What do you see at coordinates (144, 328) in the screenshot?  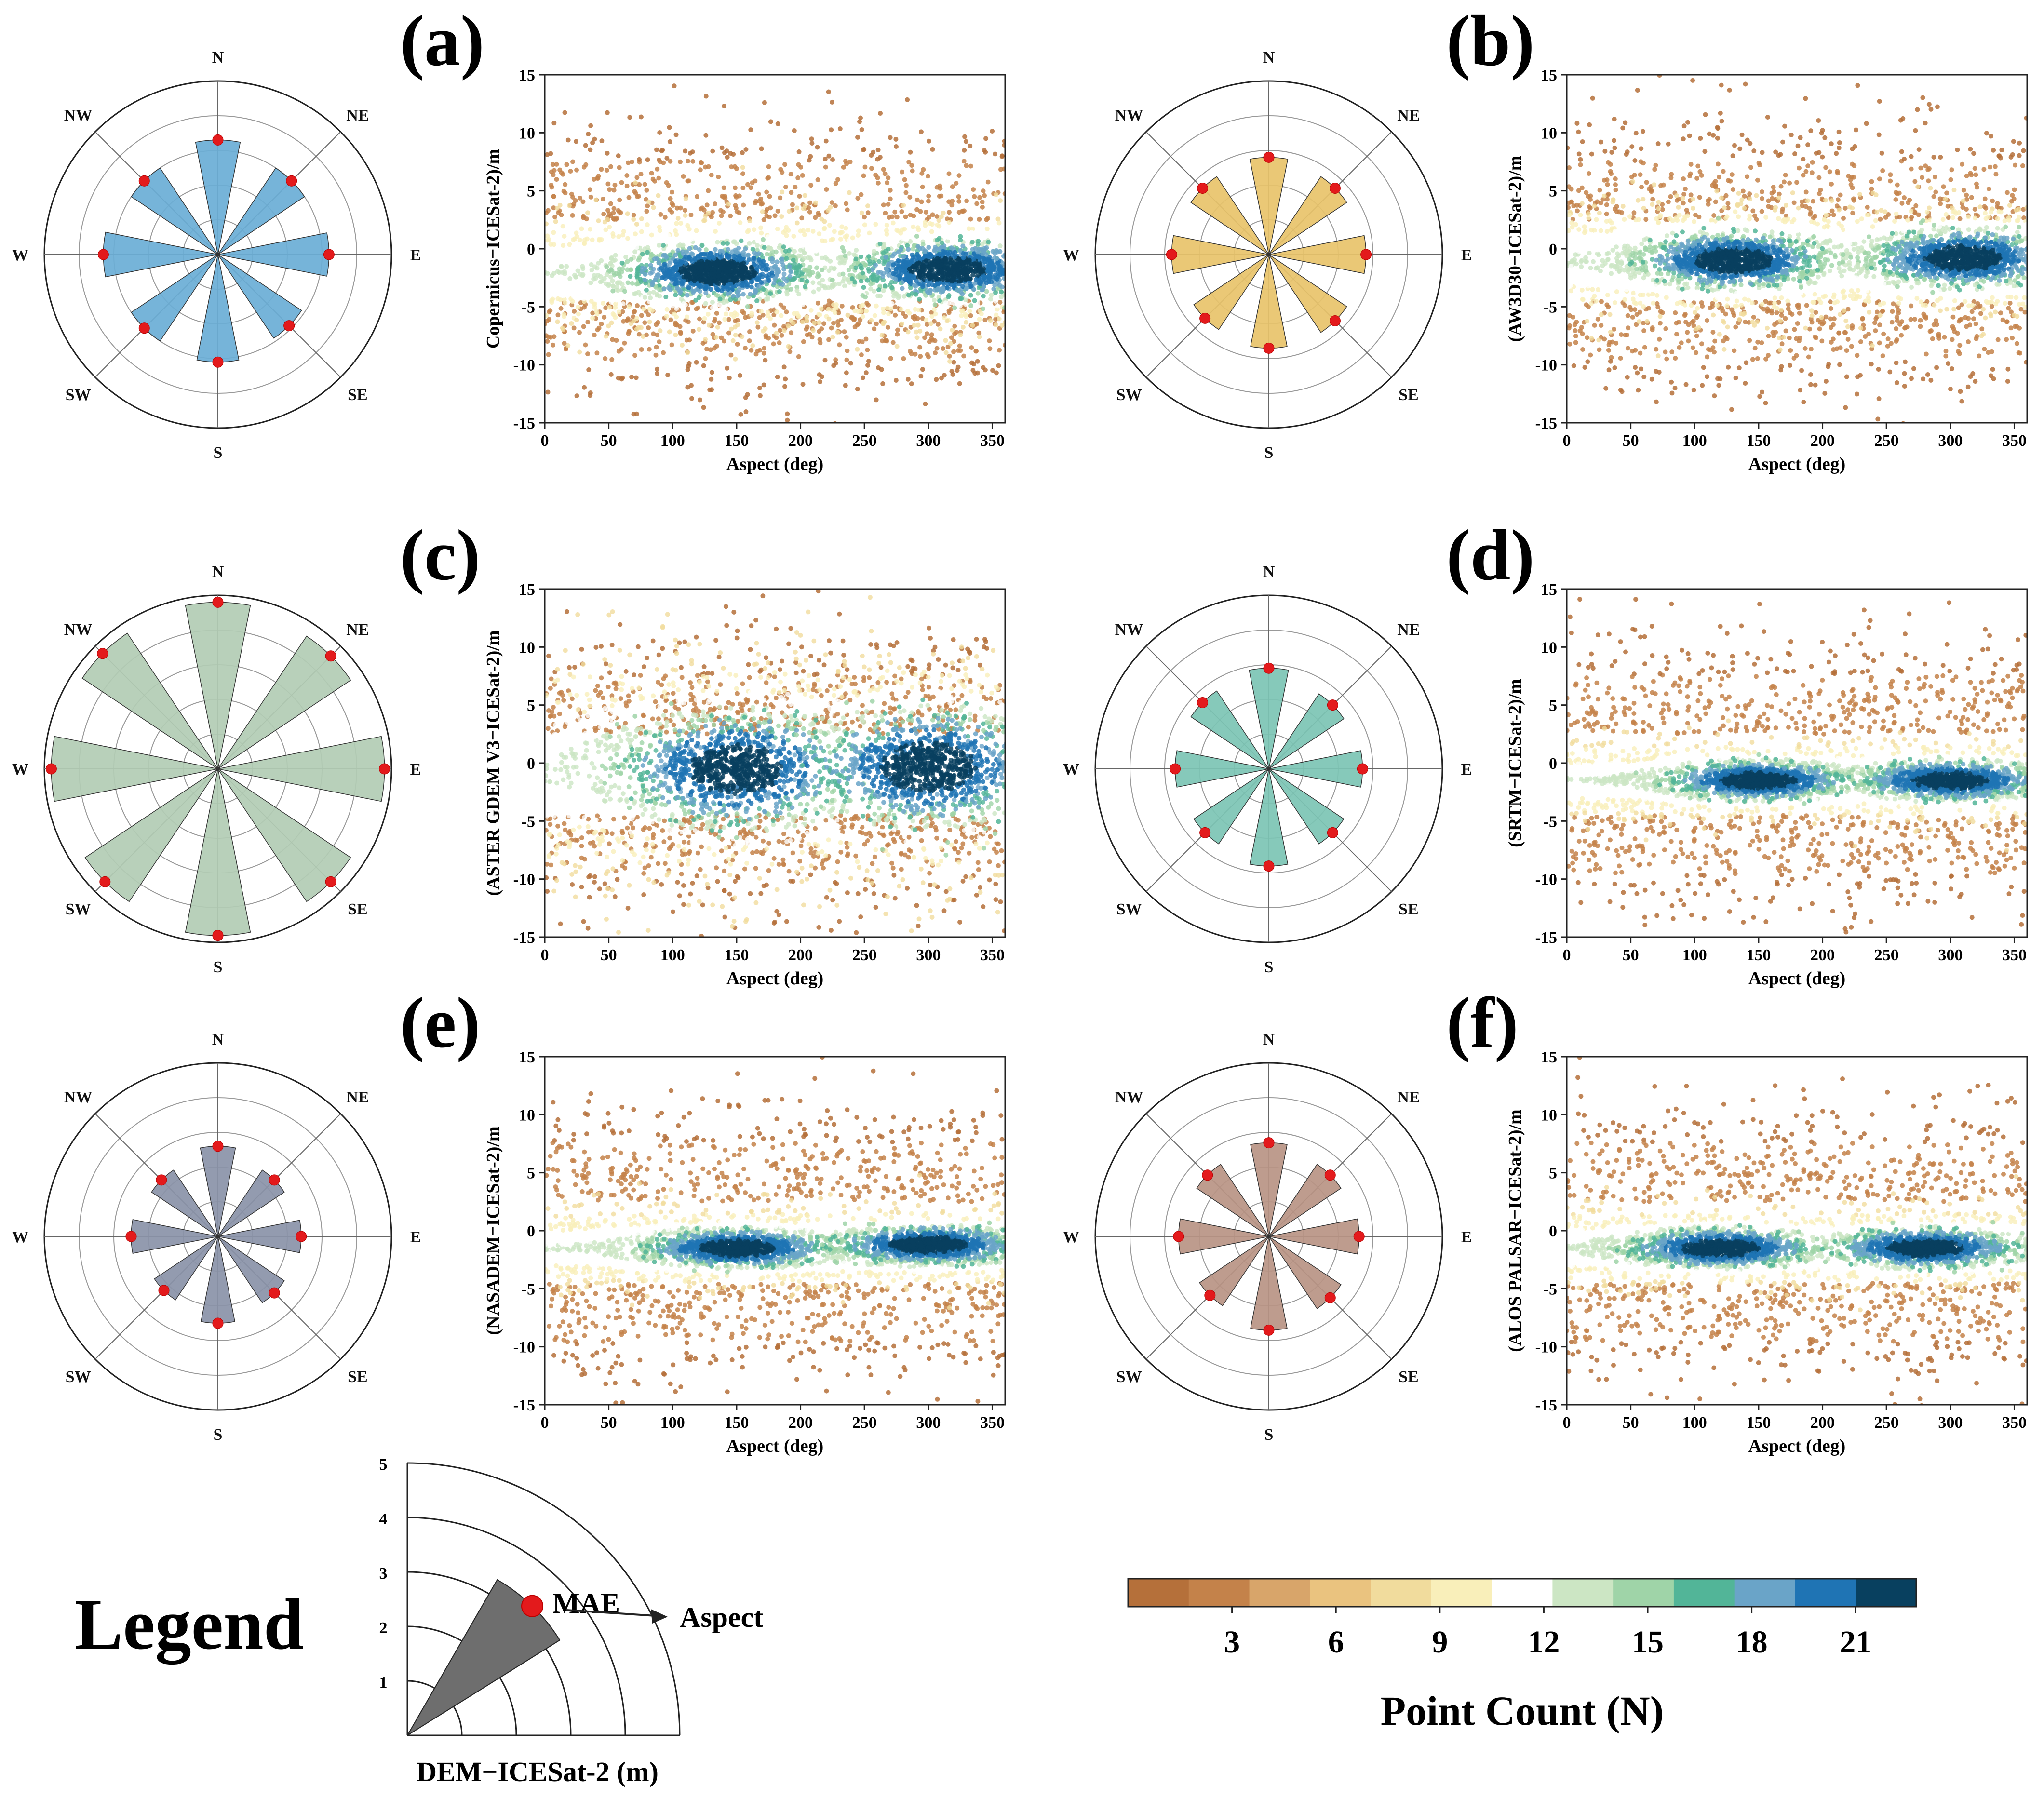 I see `mae-point-sw` at bounding box center [144, 328].